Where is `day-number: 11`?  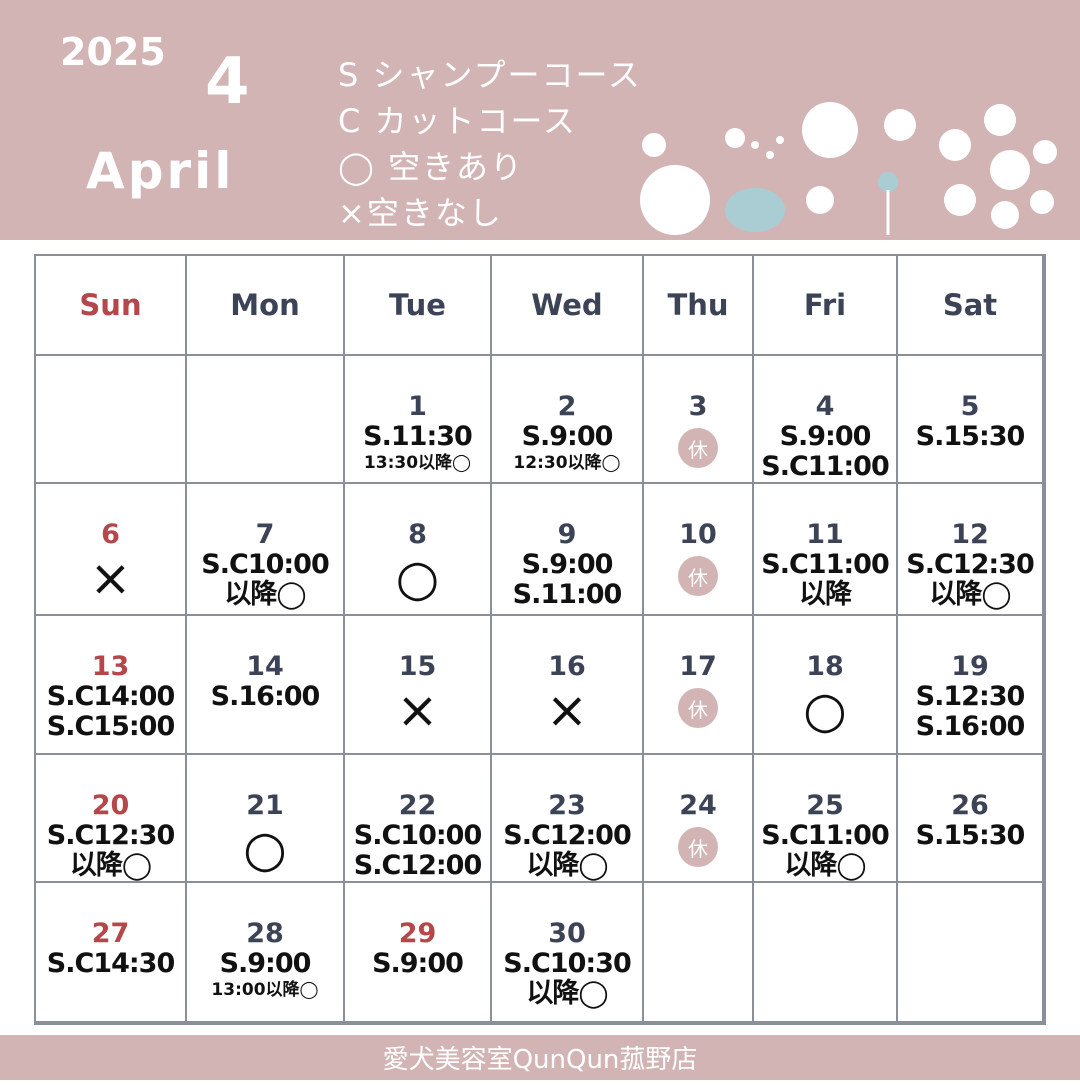
day-number: 11 is located at coordinates (825, 534).